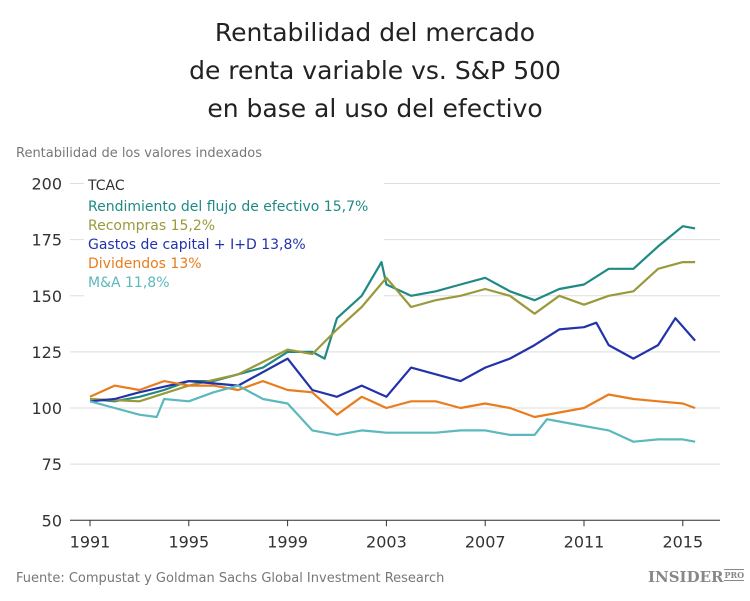  What do you see at coordinates (386, 541) in the screenshot?
I see `x-tick-label: 2003` at bounding box center [386, 541].